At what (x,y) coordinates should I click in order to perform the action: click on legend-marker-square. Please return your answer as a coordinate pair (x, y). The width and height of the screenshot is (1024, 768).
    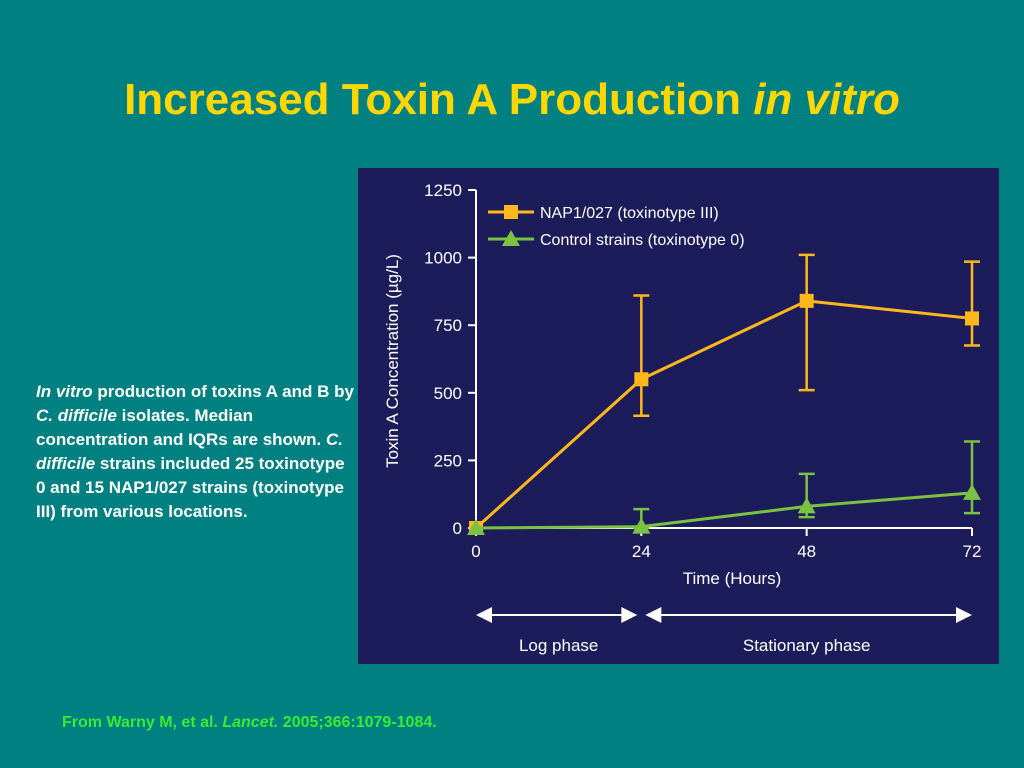
    Looking at the image, I should click on (511, 212).